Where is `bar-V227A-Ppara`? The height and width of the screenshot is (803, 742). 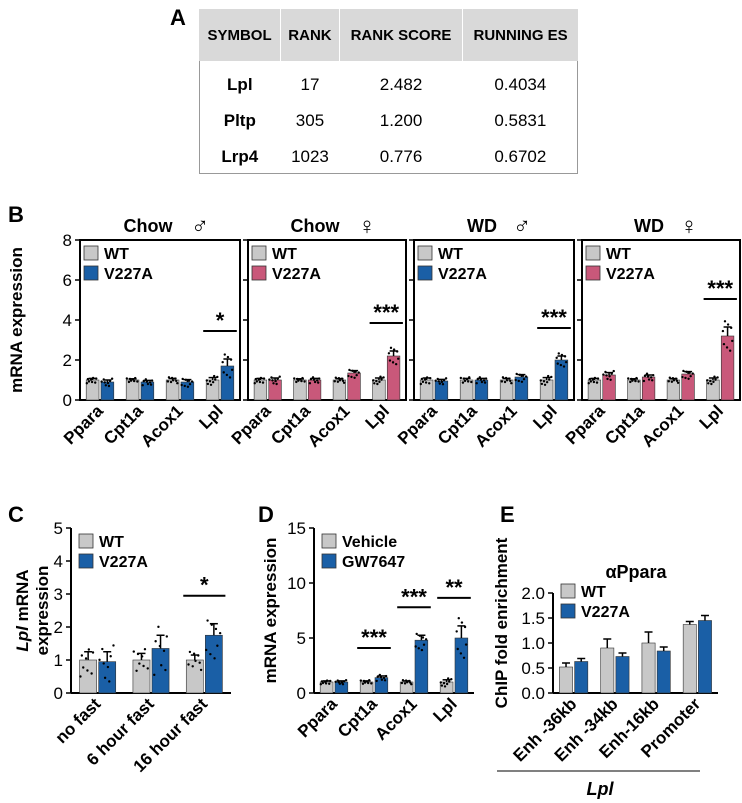
bar-V227A-Ppara is located at coordinates (609, 387).